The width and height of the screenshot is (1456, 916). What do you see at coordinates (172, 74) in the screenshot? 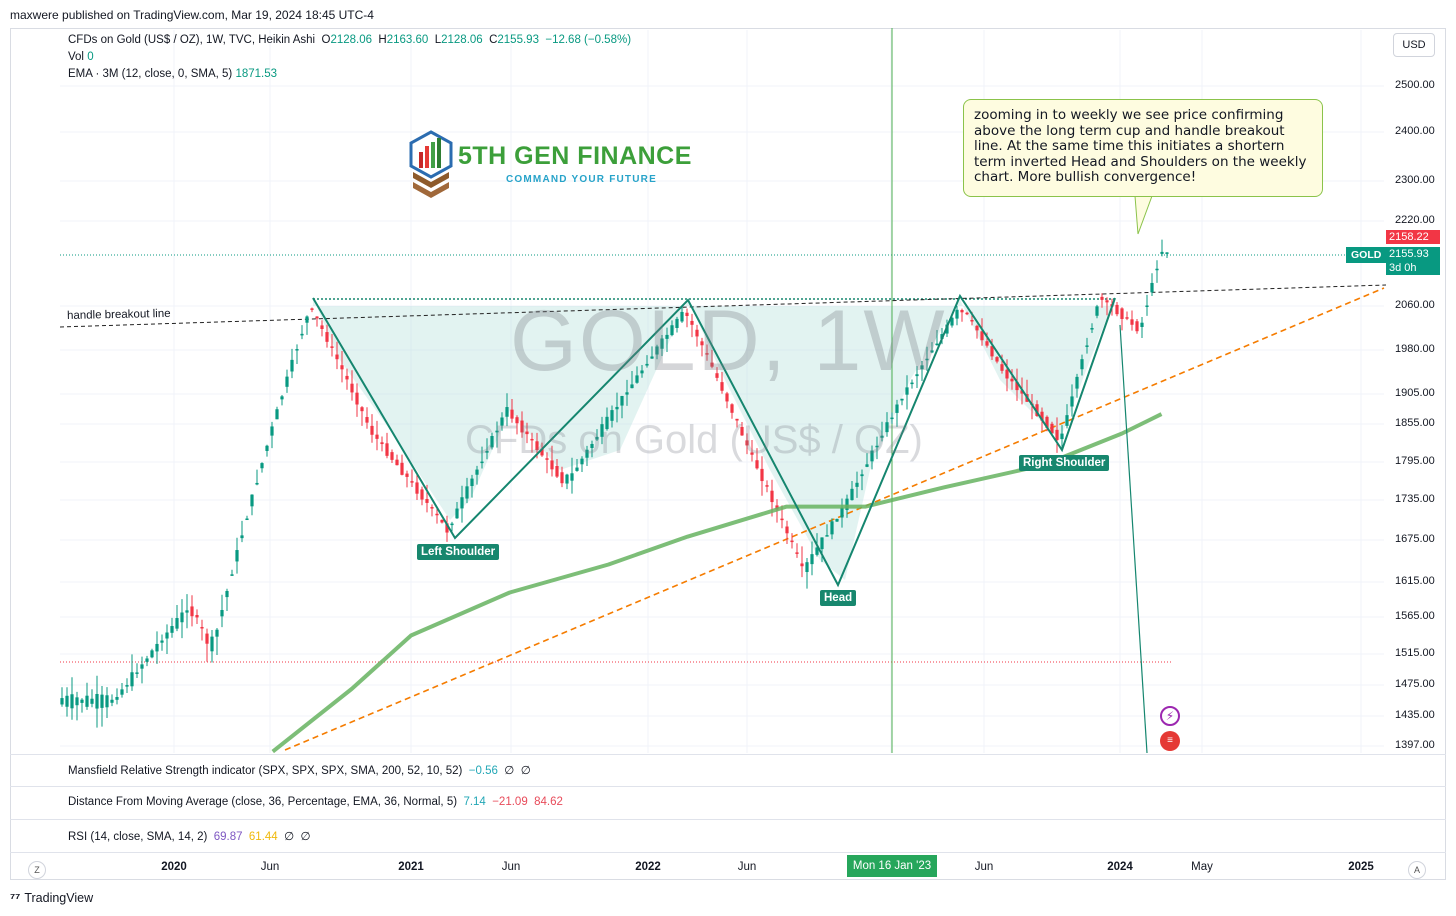
I see `ema-legend: EMA · 3M (12, close, 0, SMA, 5) 1871.53` at bounding box center [172, 74].